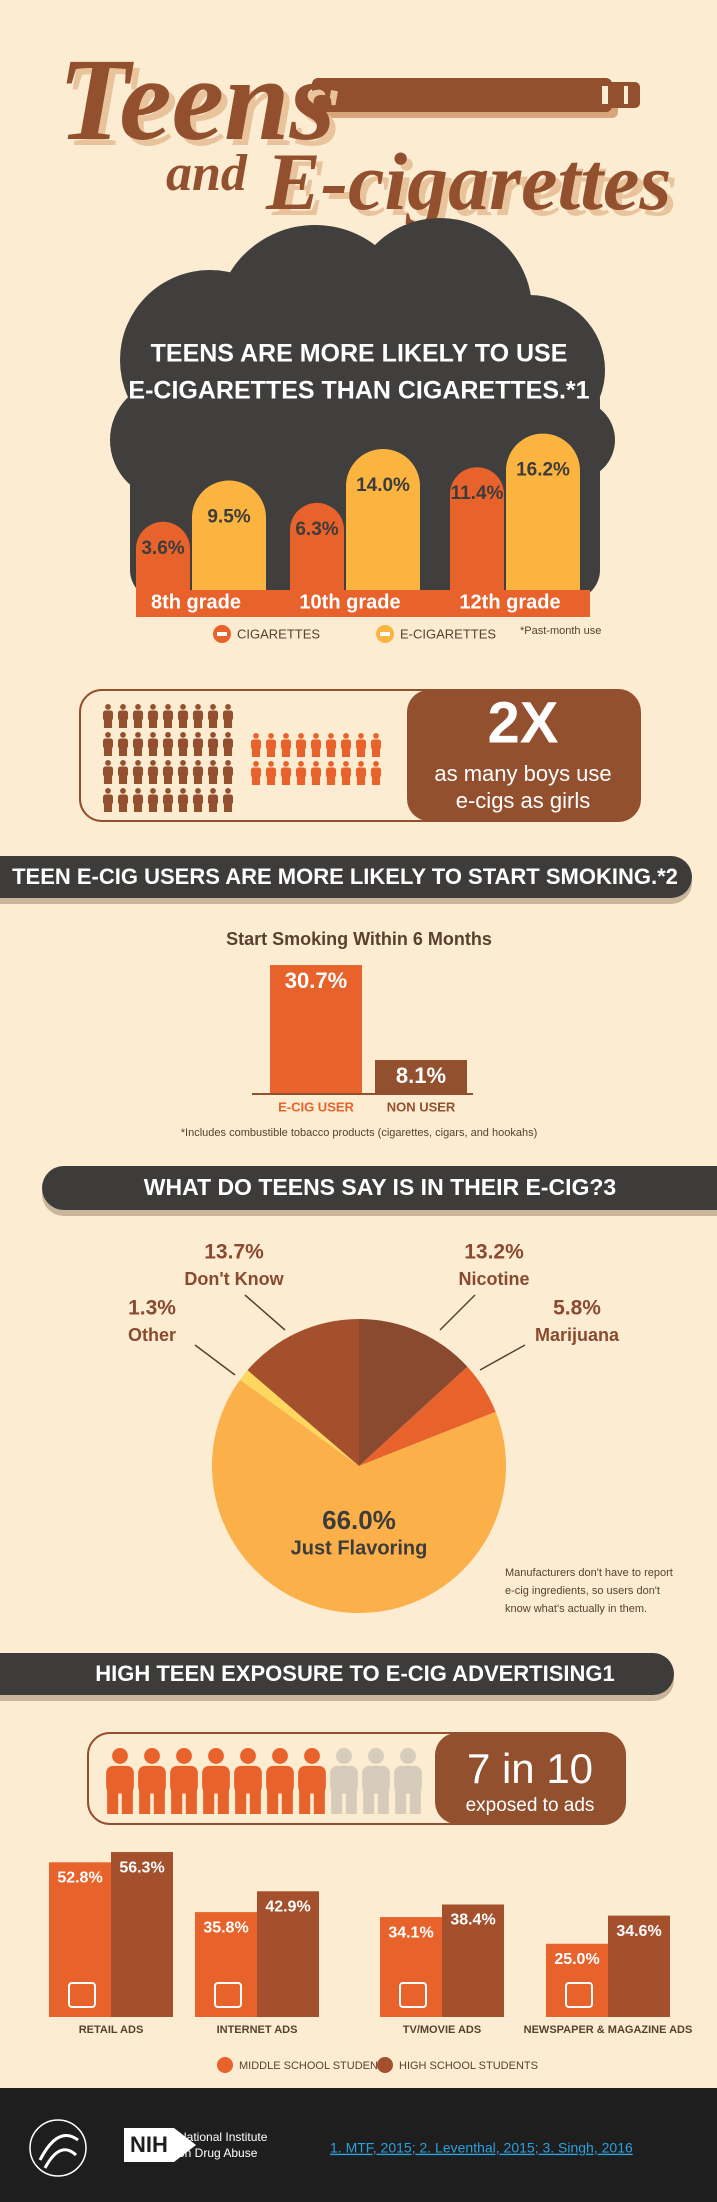  I want to click on banner-title: HIGH TEEN EXPOSURE TO E-CIG ADVERTISING1, so click(355, 1673).